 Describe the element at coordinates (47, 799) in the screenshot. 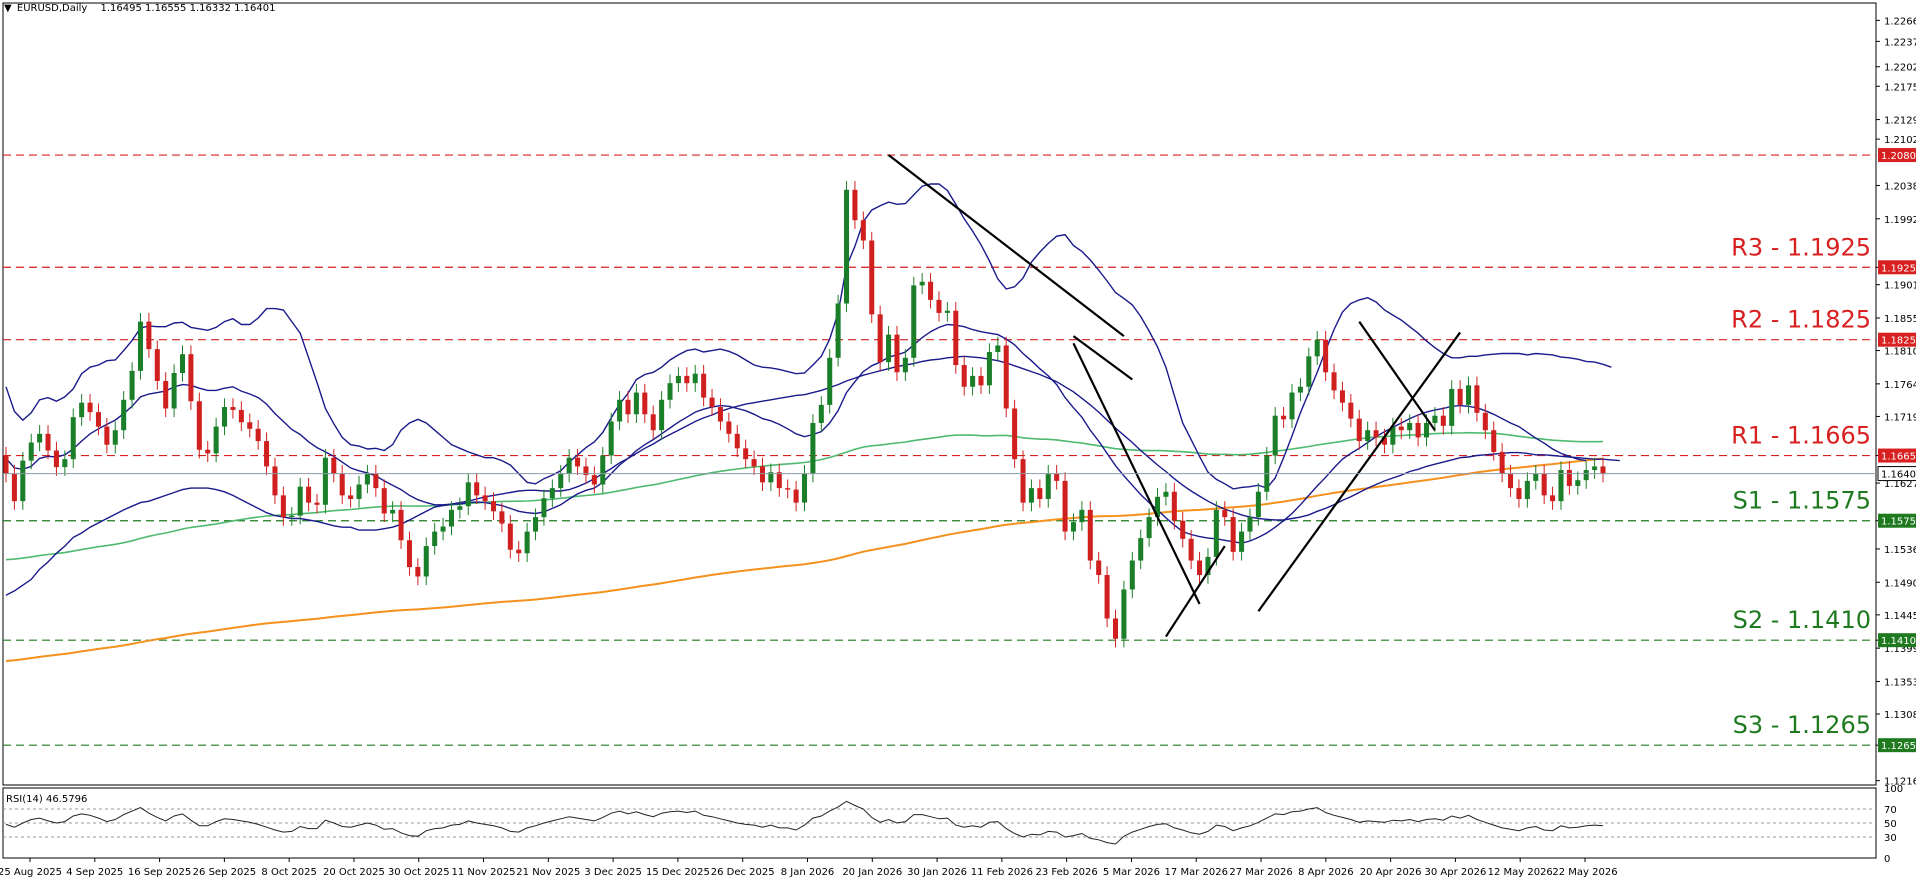

I see `rsi-header: RSI(14) 46.5796` at that location.